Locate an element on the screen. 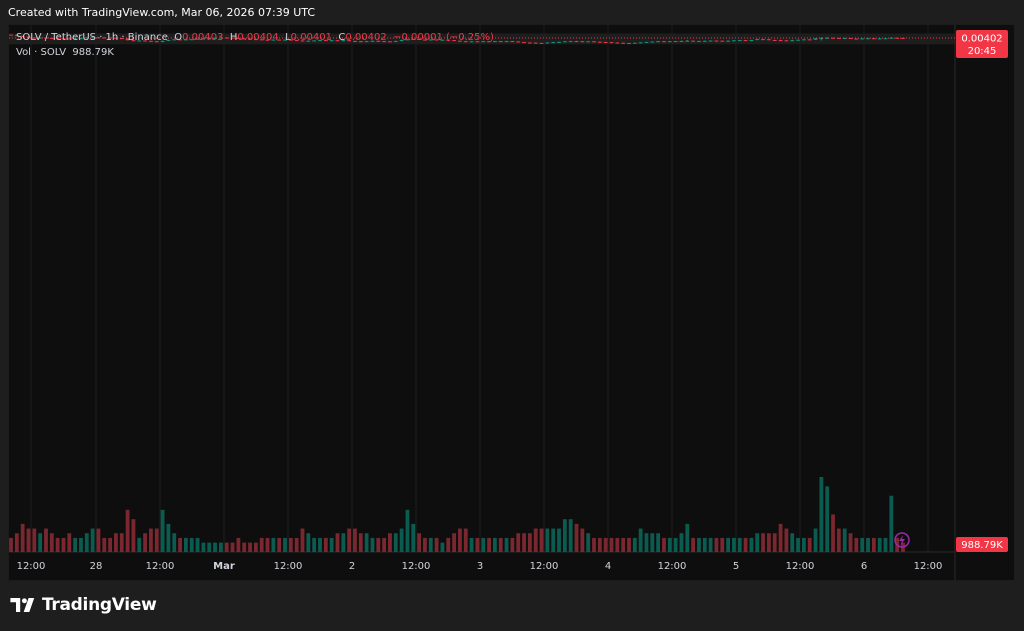  lightning-icon is located at coordinates (902, 540).